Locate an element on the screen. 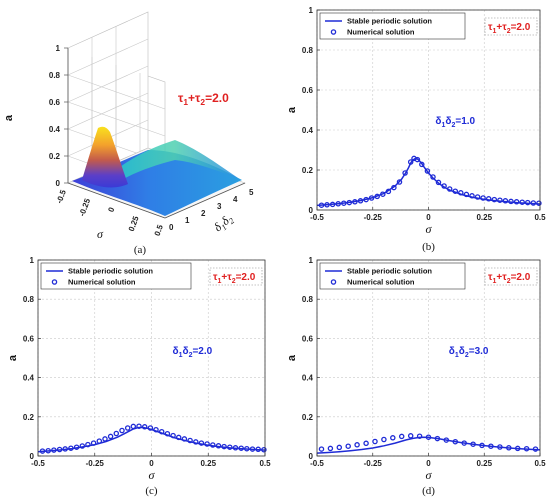 This screenshot has width=550, height=498. panel-c-caption: (c) is located at coordinates (151, 491).